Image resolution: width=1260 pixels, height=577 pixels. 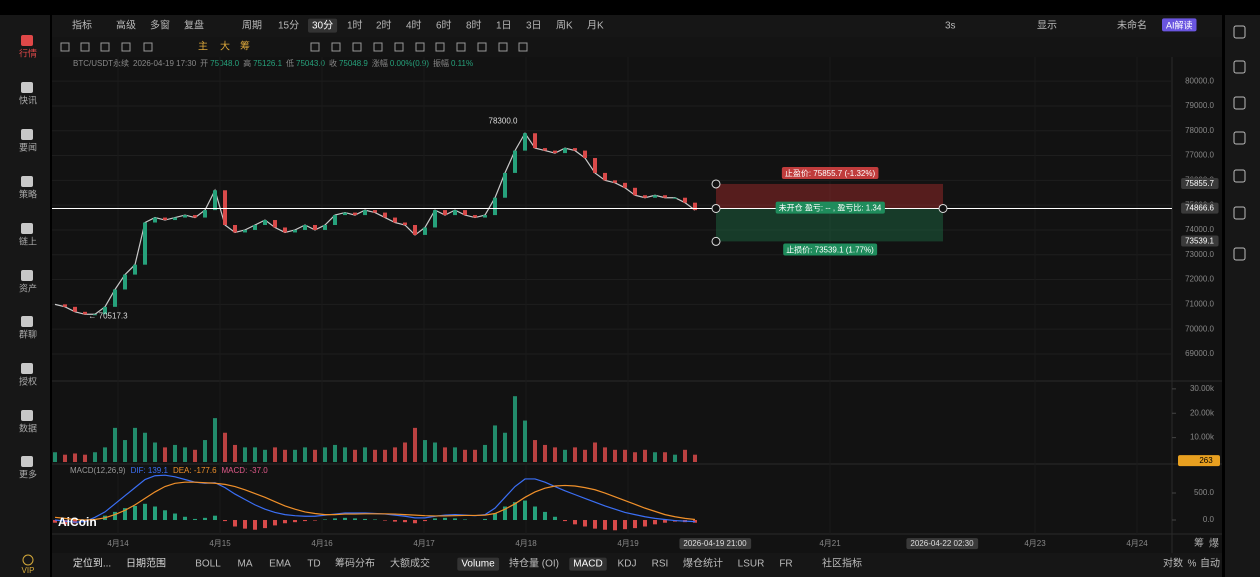 I want to click on sidebar-item: 资产, so click(x=28, y=287).